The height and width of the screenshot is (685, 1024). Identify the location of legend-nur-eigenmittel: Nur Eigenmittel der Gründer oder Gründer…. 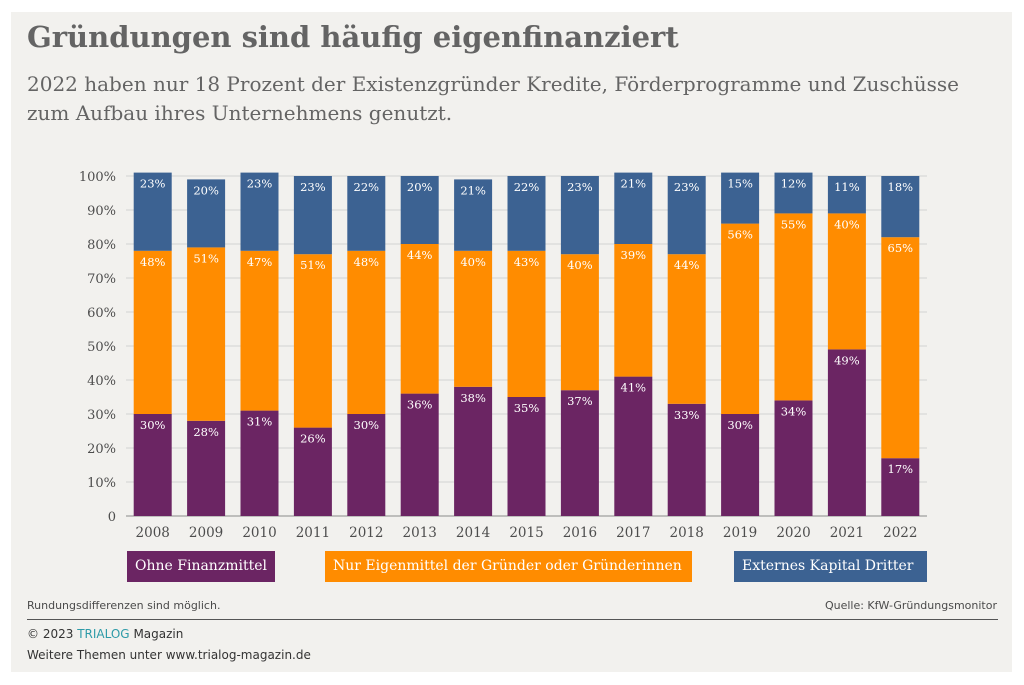
(508, 566).